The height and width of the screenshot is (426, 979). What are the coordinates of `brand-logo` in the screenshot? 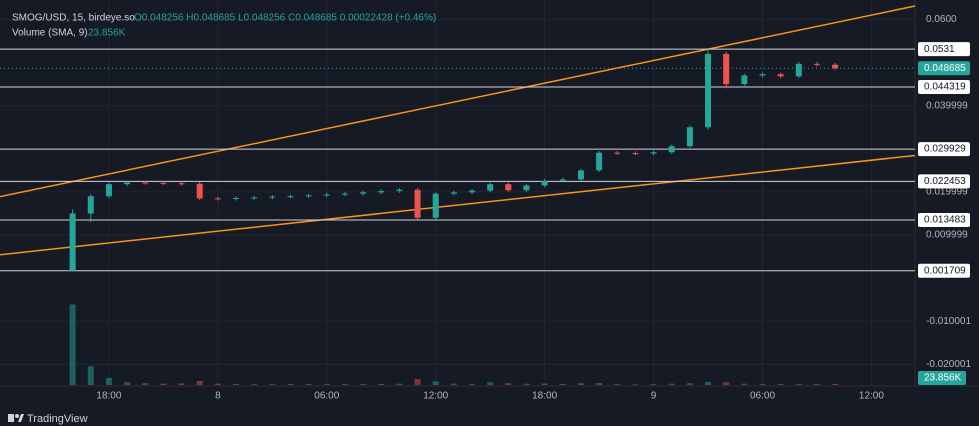 It's located at (16, 418).